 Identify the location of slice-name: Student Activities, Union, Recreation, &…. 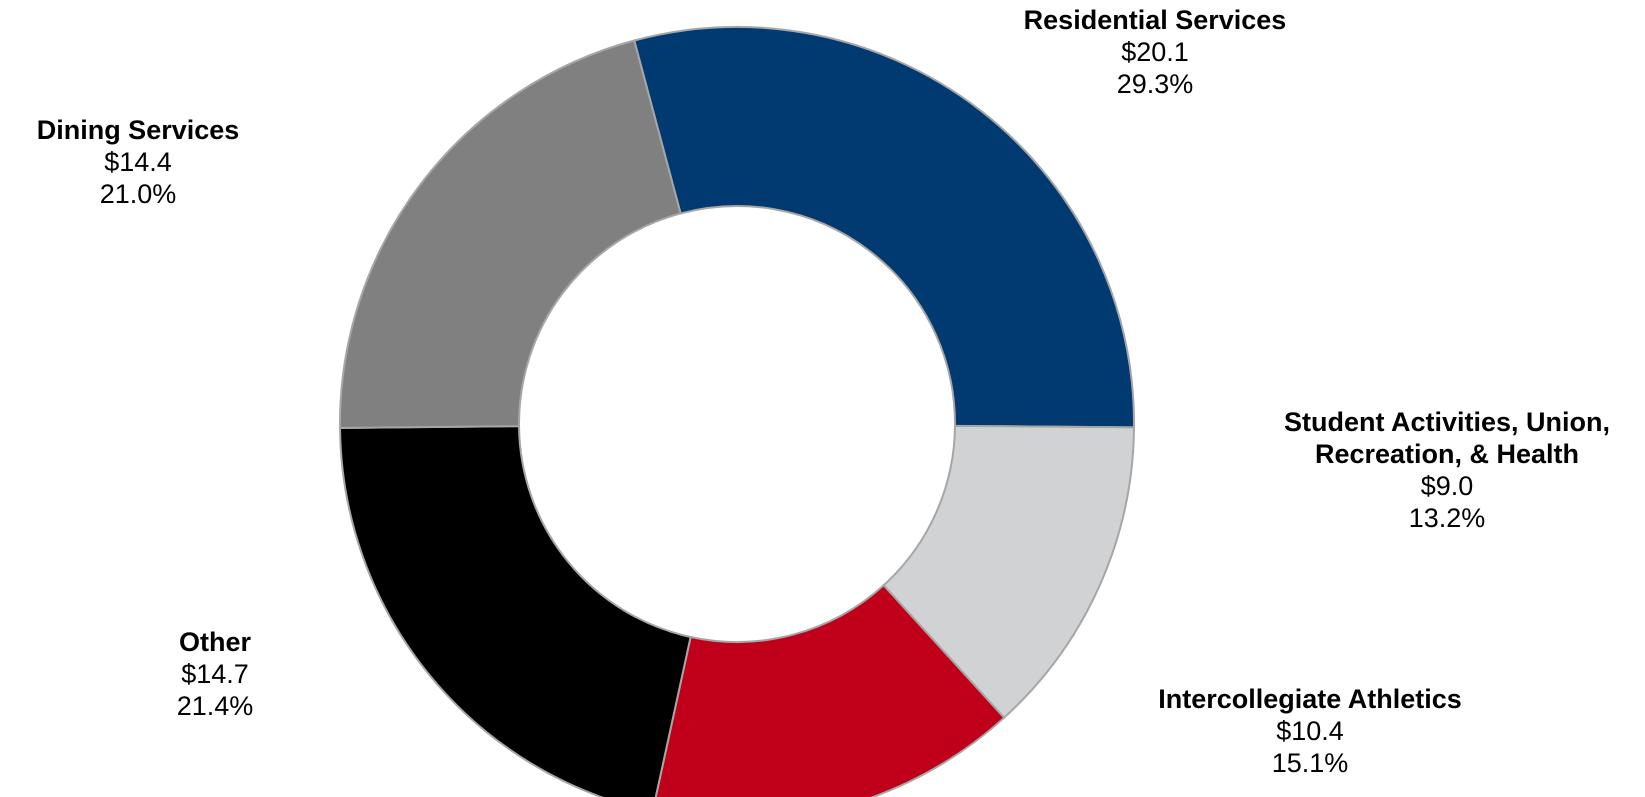
(1447, 438).